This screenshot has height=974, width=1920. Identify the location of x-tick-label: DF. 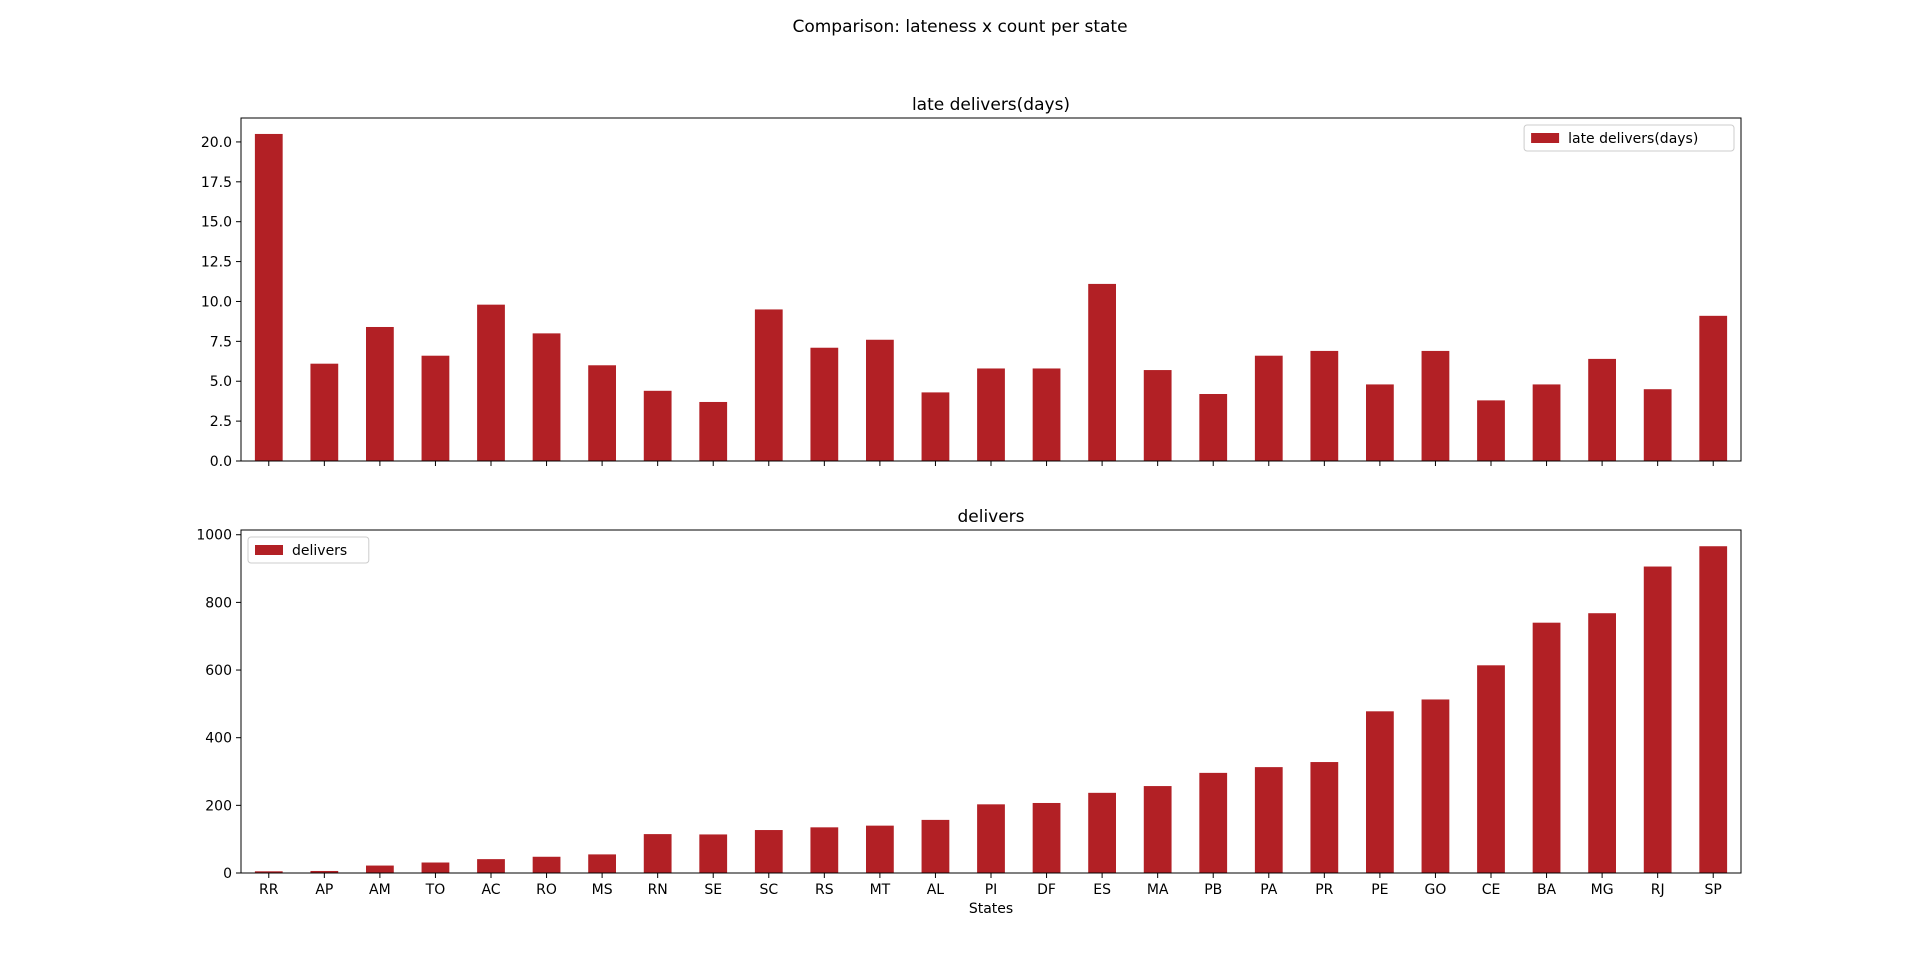
(1046, 890).